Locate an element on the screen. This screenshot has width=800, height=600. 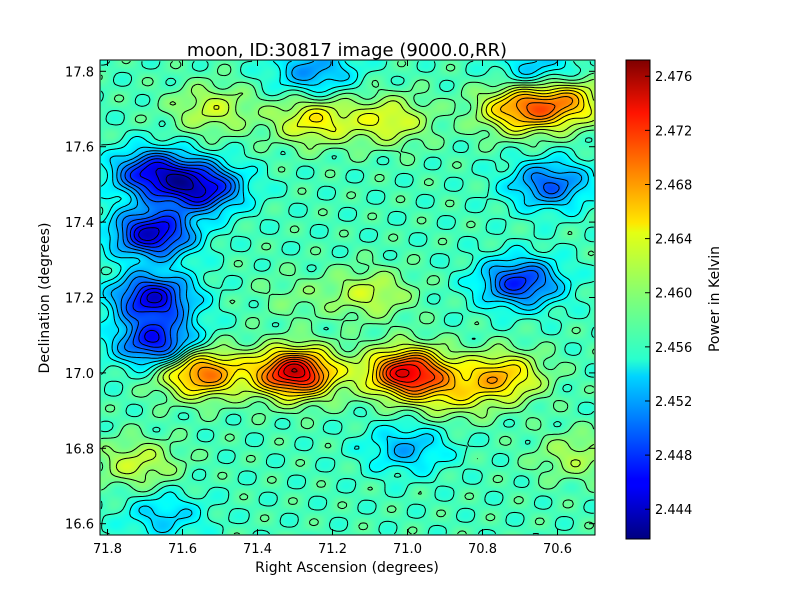
y-tick-label: 17.8 is located at coordinates (79, 72).